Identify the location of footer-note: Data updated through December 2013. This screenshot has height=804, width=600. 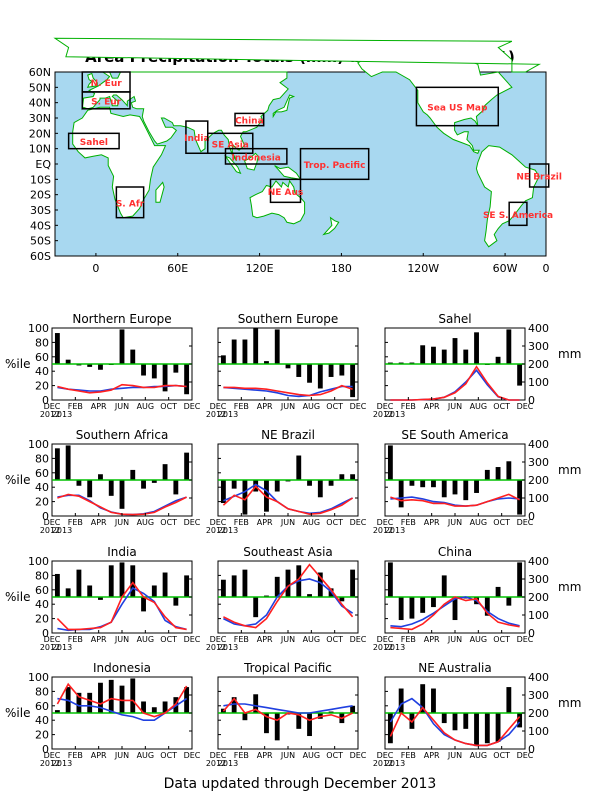
(300, 784).